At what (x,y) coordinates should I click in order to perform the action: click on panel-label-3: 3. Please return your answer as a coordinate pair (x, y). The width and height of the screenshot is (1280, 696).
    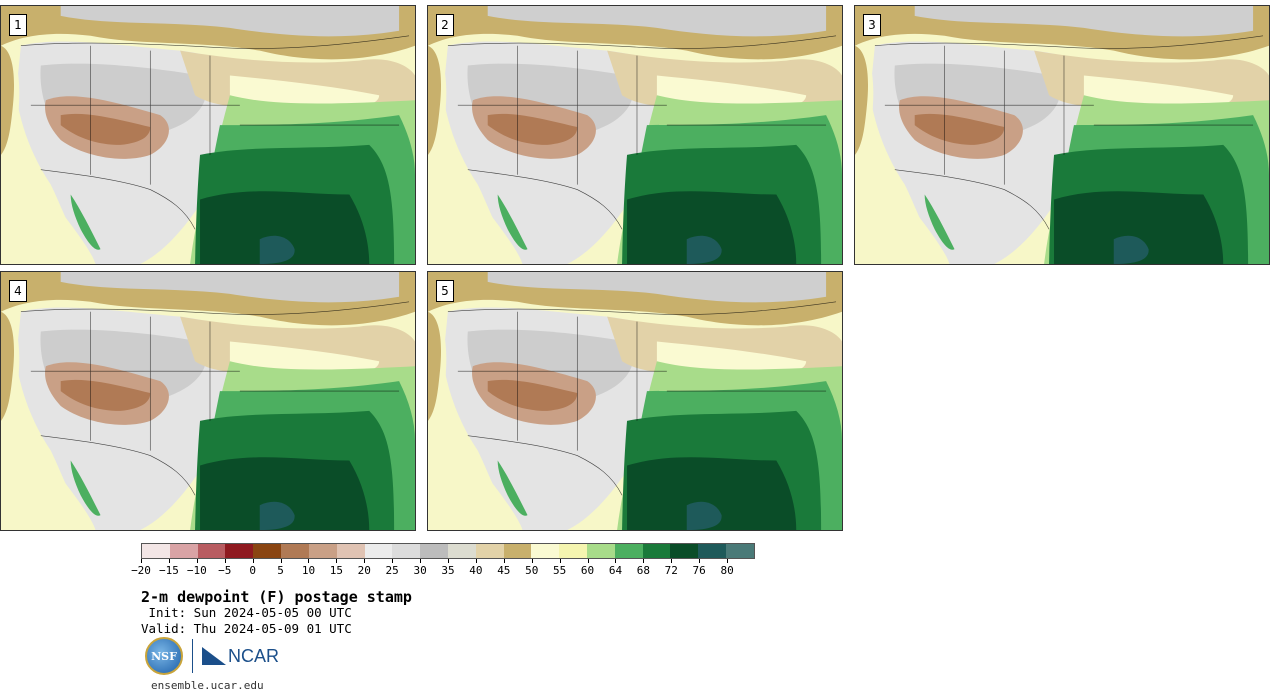
    Looking at the image, I should click on (872, 25).